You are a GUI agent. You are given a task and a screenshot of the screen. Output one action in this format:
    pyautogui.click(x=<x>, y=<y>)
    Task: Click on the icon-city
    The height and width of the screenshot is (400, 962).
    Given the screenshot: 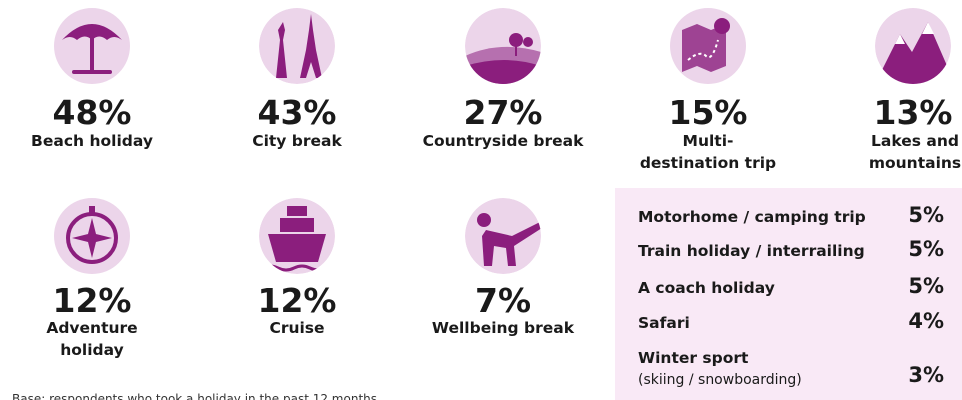 What is the action you would take?
    pyautogui.click(x=297, y=46)
    